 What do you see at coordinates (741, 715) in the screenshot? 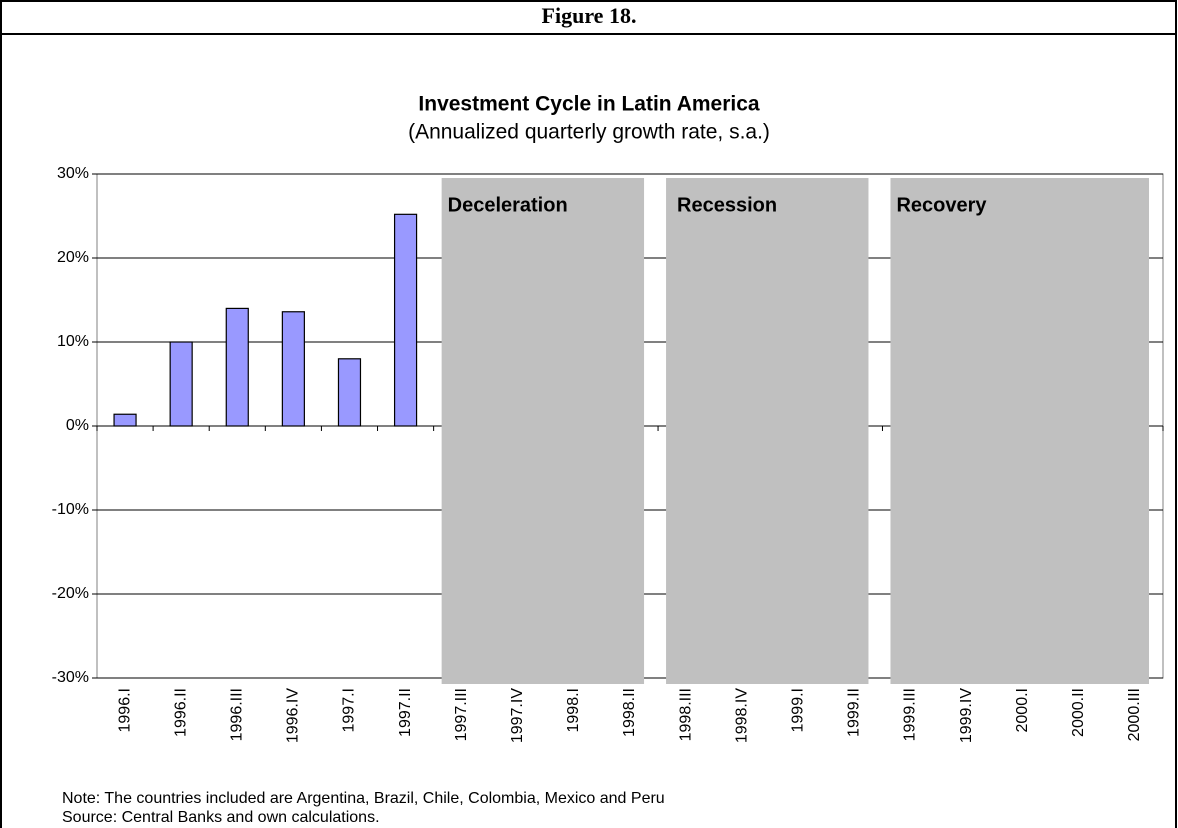
I see `x-tick-label: 1998.IV` at bounding box center [741, 715].